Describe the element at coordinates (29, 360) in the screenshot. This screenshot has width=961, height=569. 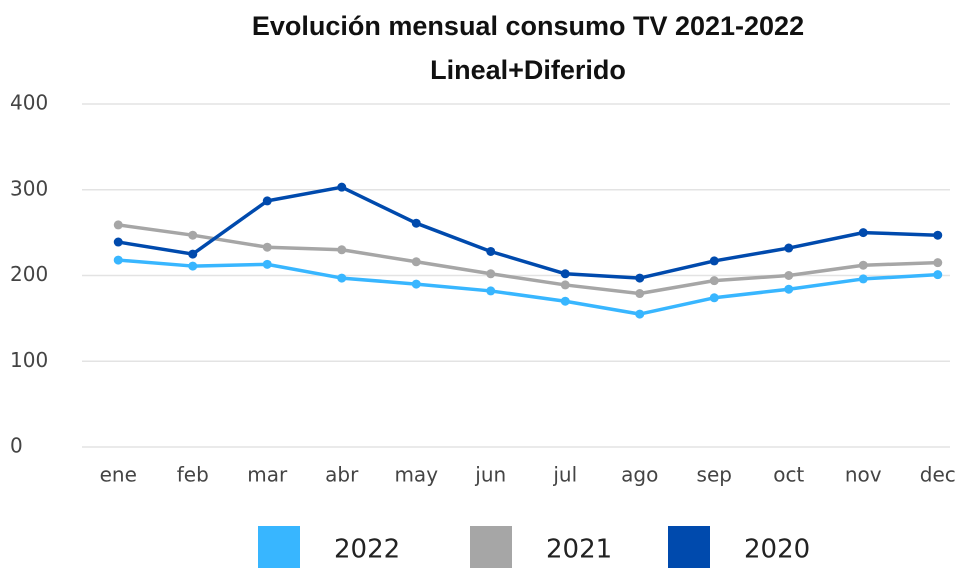
I see `y-tick-label: 100` at that location.